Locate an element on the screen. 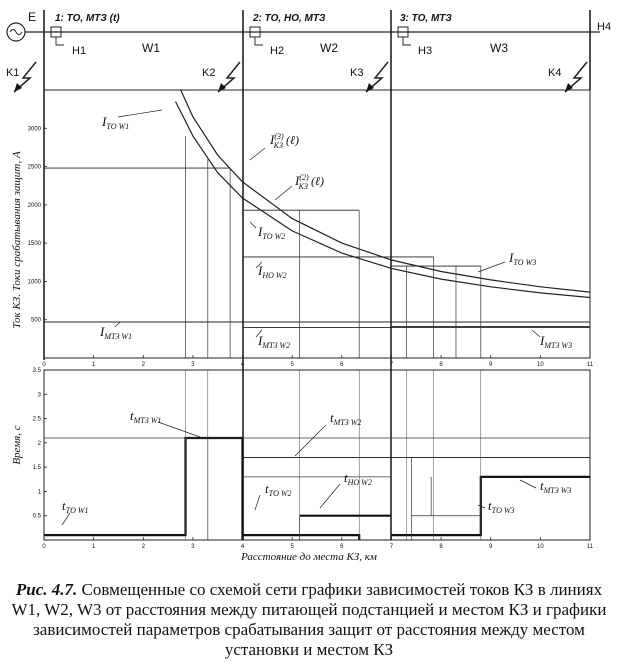  annotation-i-no-w2: IНО W2 is located at coordinates (271, 270).